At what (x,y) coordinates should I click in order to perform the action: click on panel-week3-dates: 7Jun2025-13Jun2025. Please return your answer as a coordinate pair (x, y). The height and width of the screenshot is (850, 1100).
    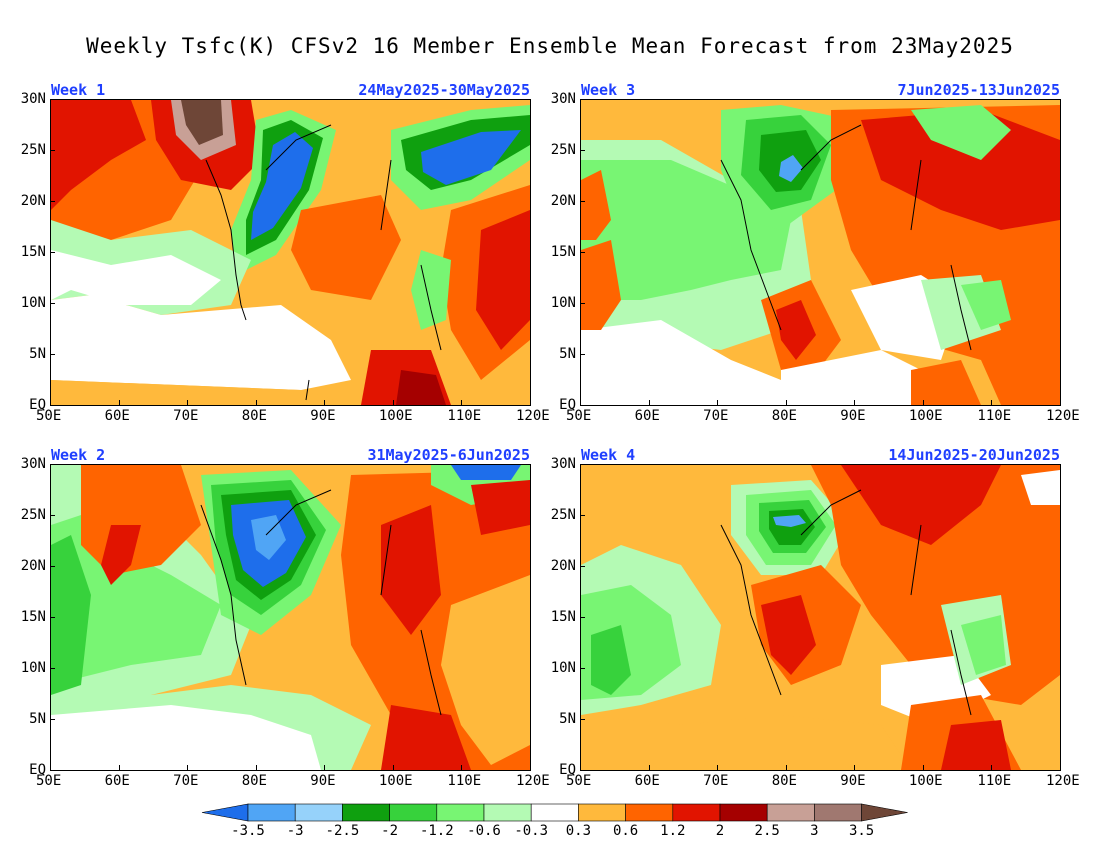
    Looking at the image, I should click on (978, 90).